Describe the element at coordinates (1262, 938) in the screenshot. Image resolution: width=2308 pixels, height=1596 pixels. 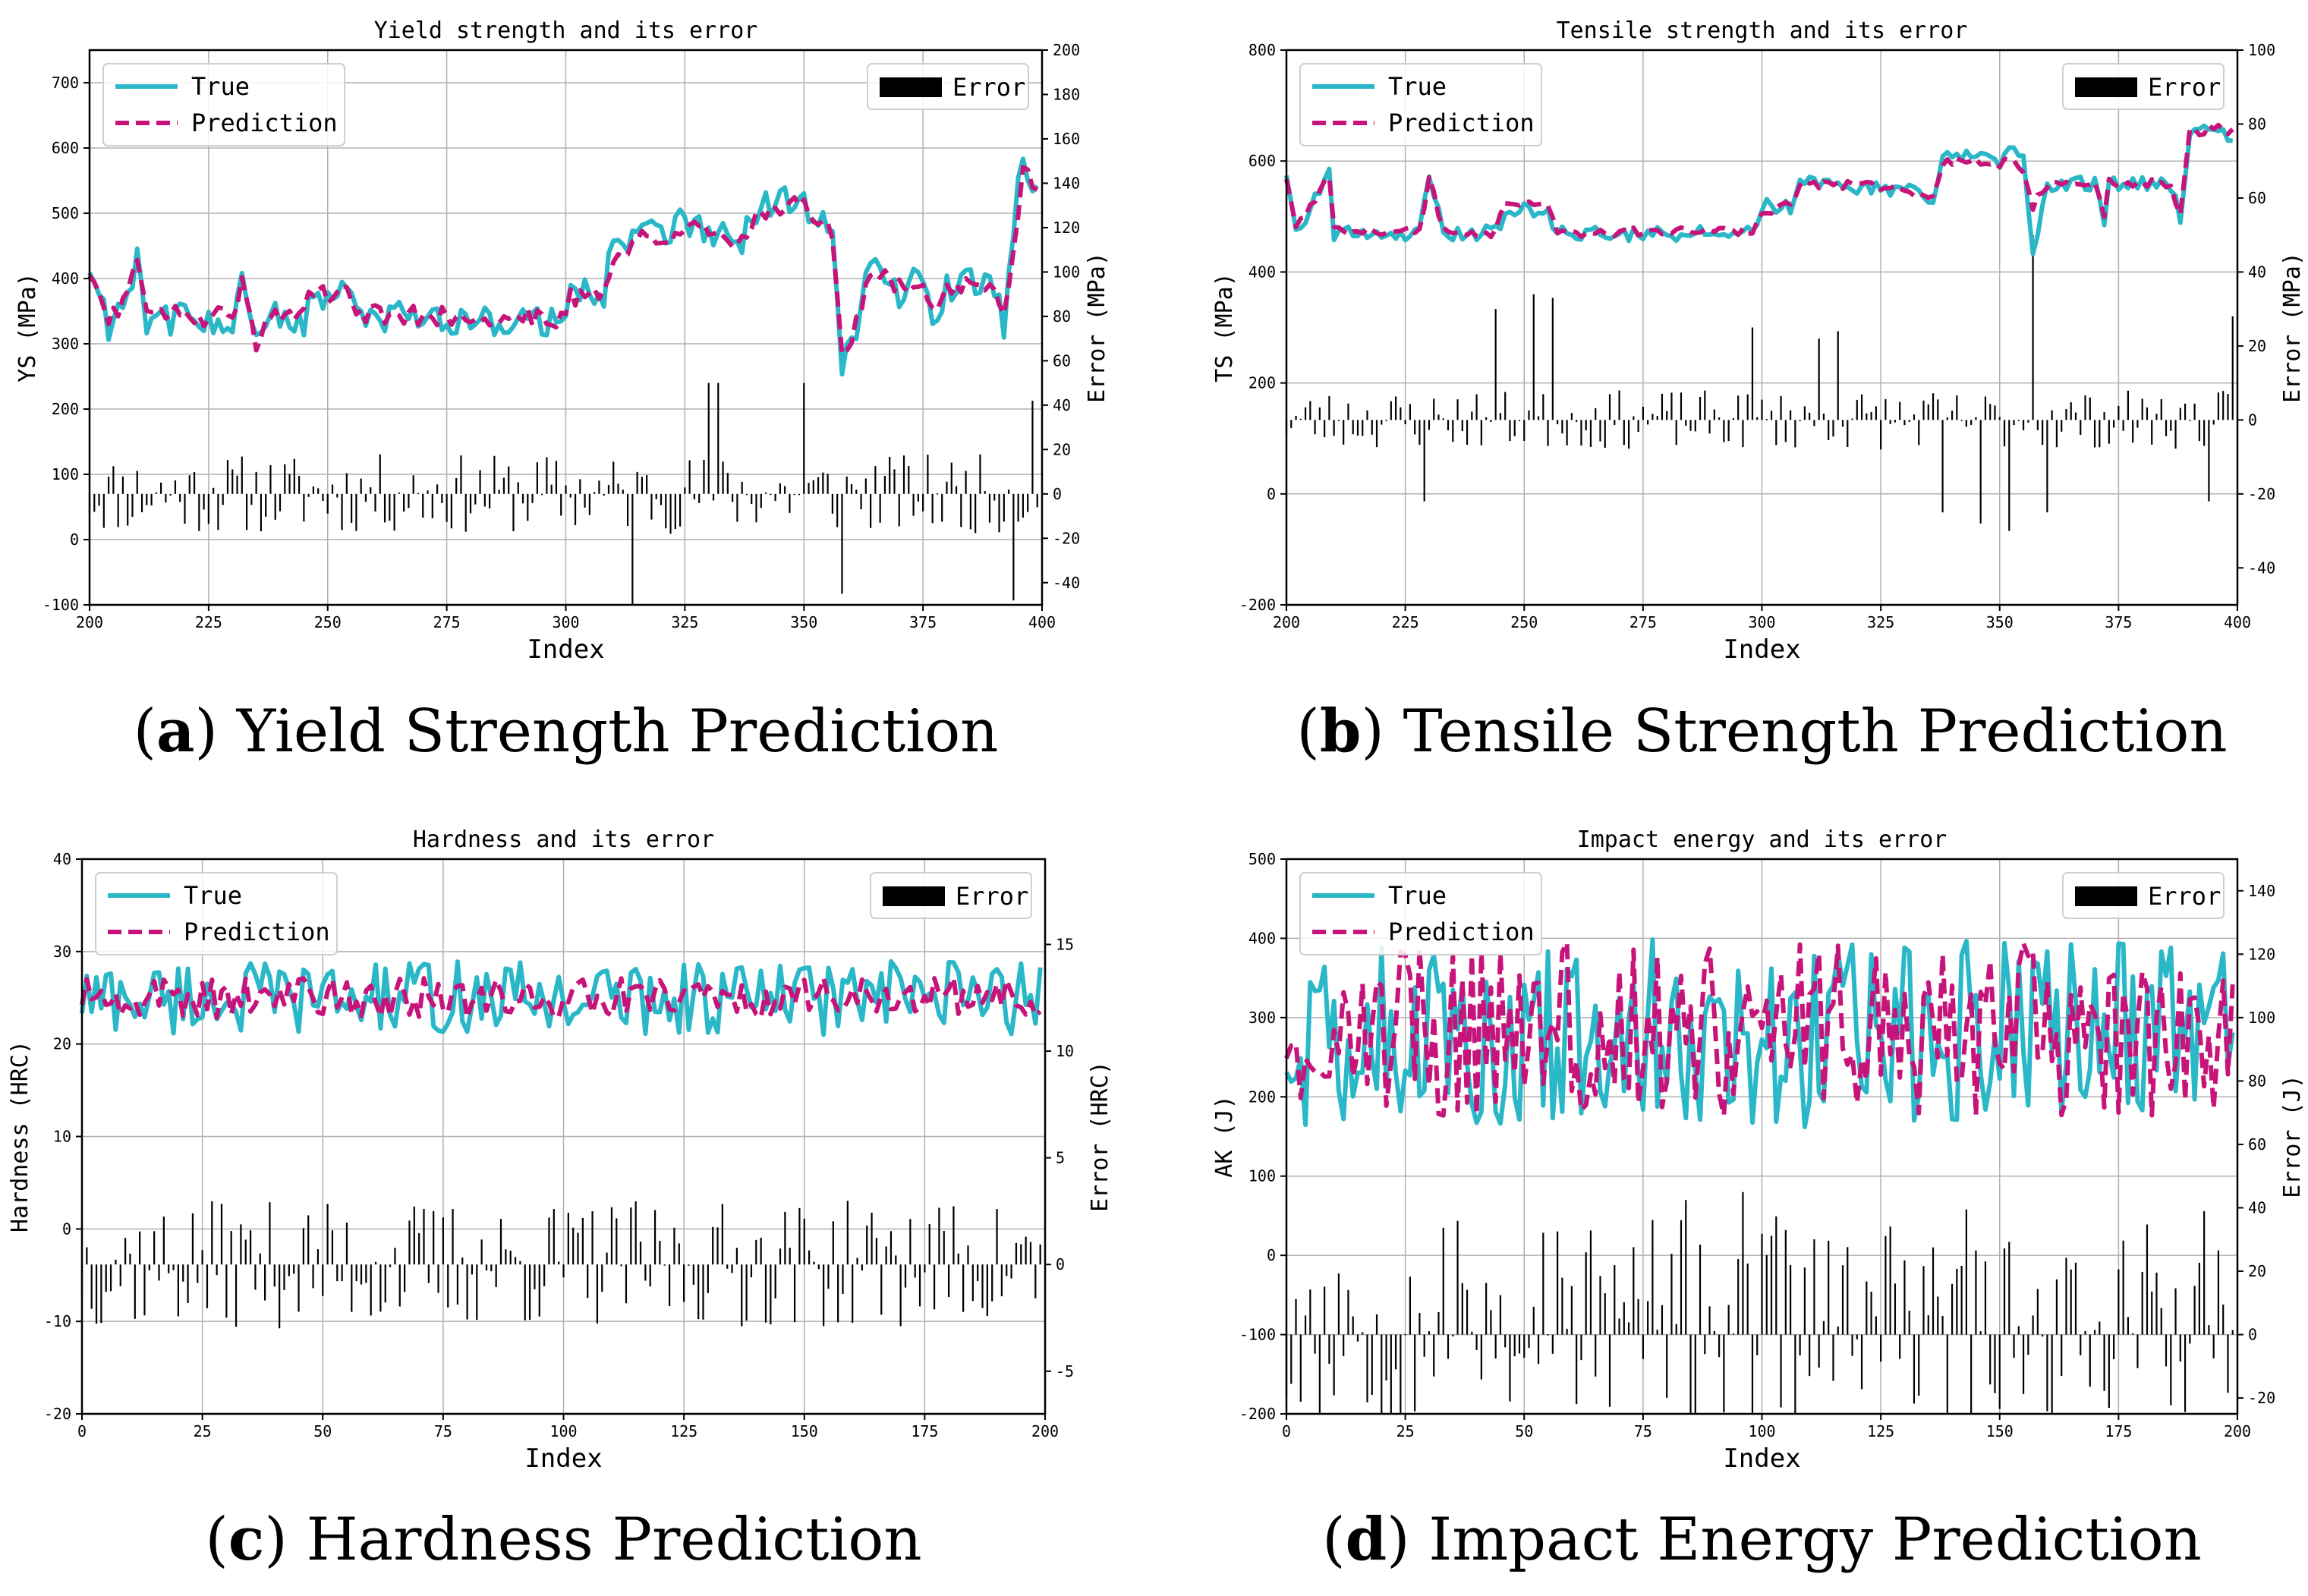
I see `y-tick-label: 400` at that location.